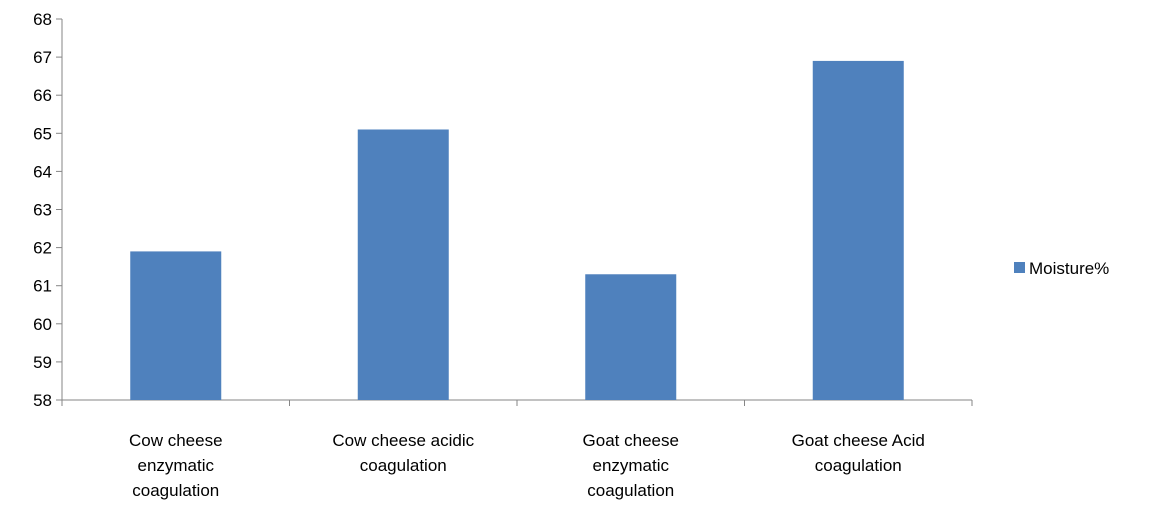 The image size is (1151, 512). Describe the element at coordinates (42, 286) in the screenshot. I see `y-tick-label: 61` at that location.